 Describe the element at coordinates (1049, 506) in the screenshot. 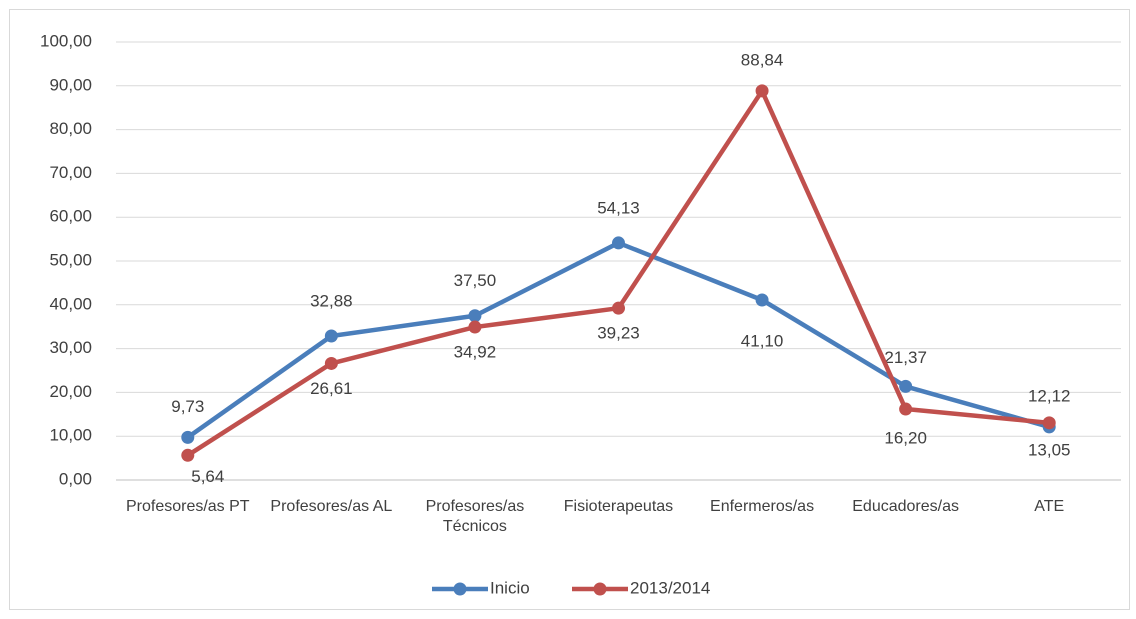

I see `x-tick-label: ATE` at that location.